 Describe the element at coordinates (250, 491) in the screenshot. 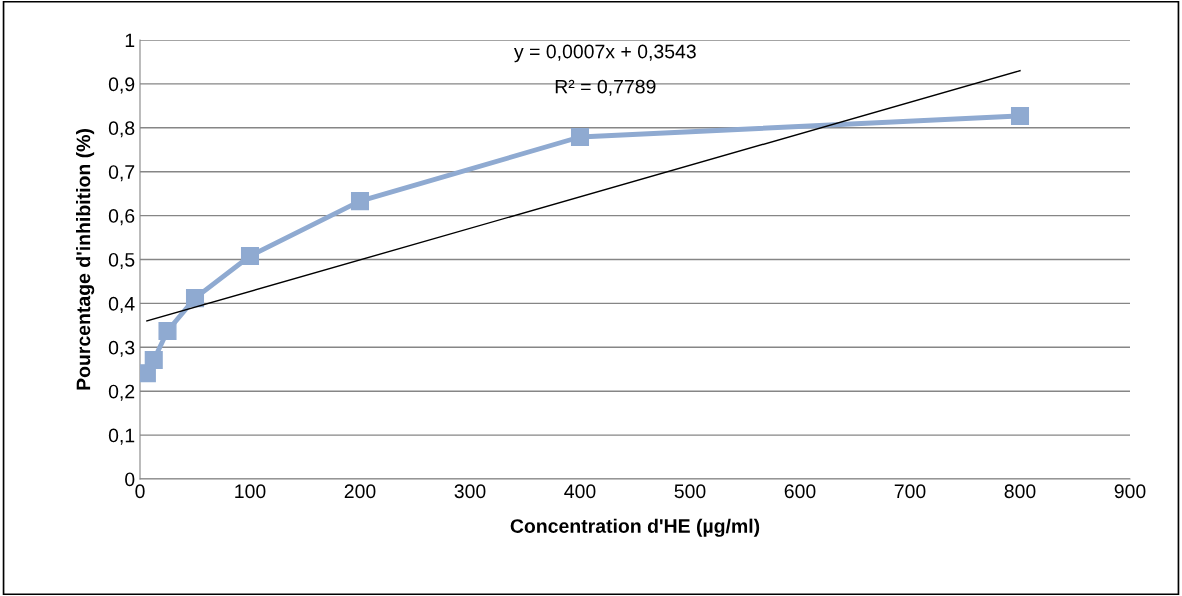

I see `x-tick-label: 100` at that location.